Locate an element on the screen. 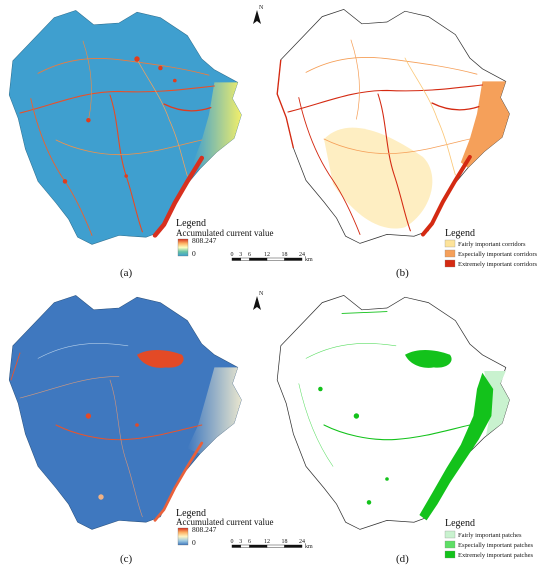 This screenshot has width=550, height=567. legend-item-label: Extremely important corridors is located at coordinates (498, 264).